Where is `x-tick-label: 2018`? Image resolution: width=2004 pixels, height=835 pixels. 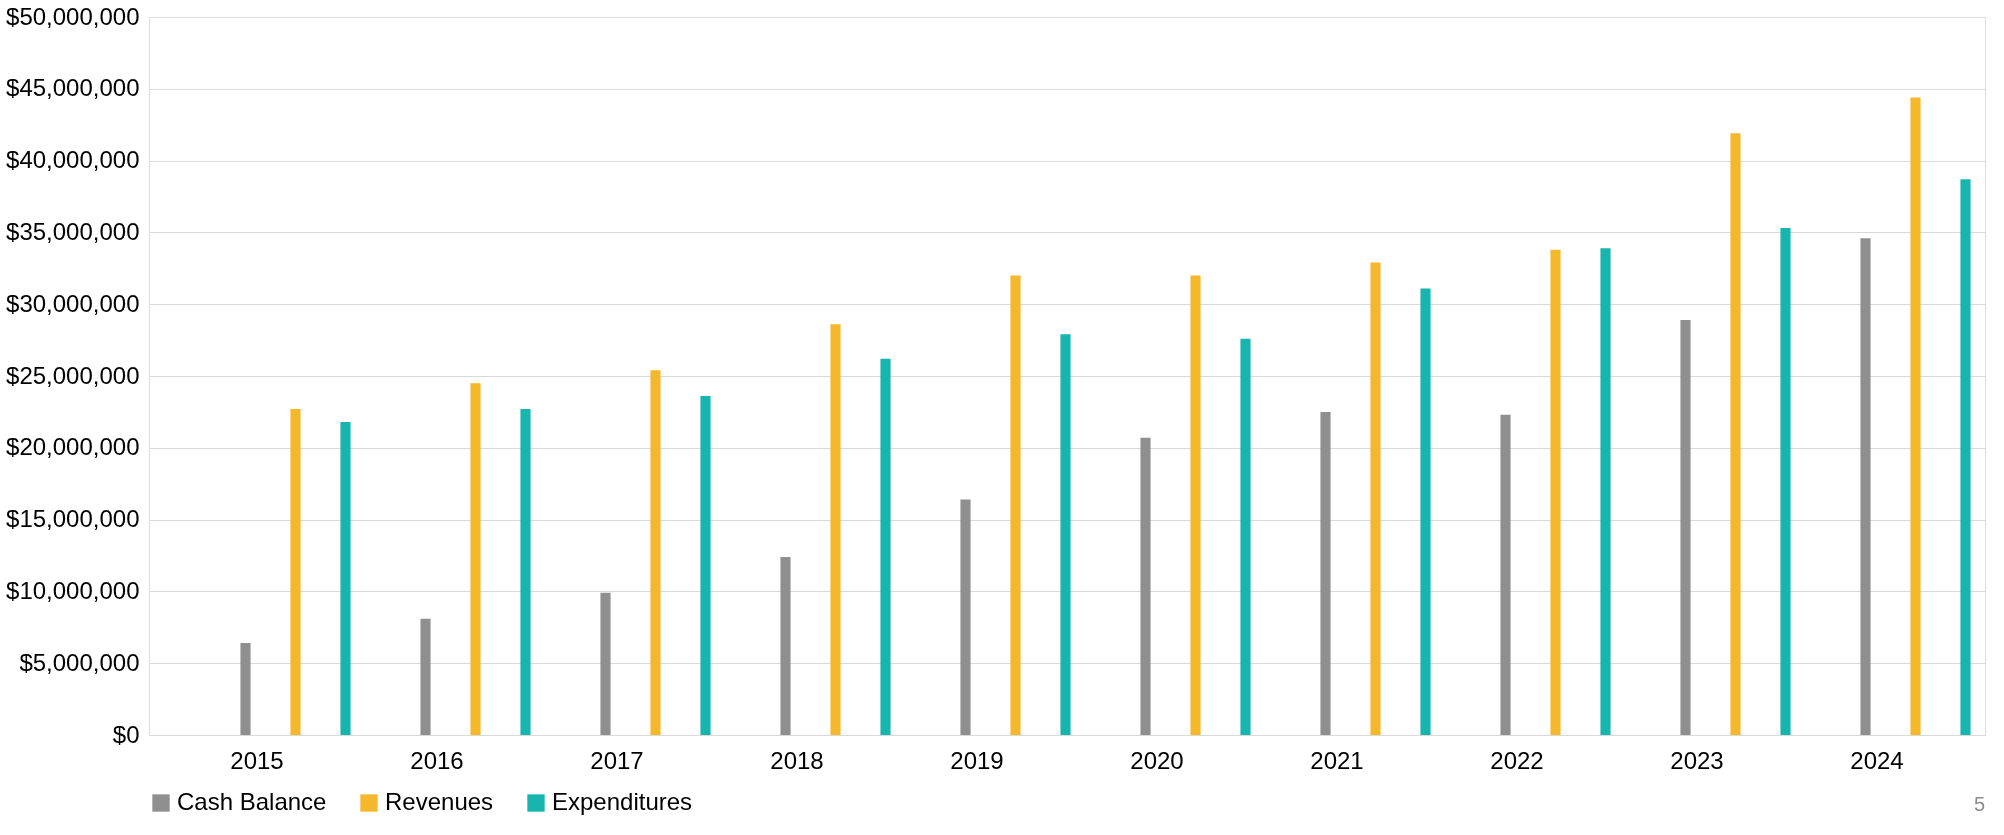 x-tick-label: 2018 is located at coordinates (797, 760).